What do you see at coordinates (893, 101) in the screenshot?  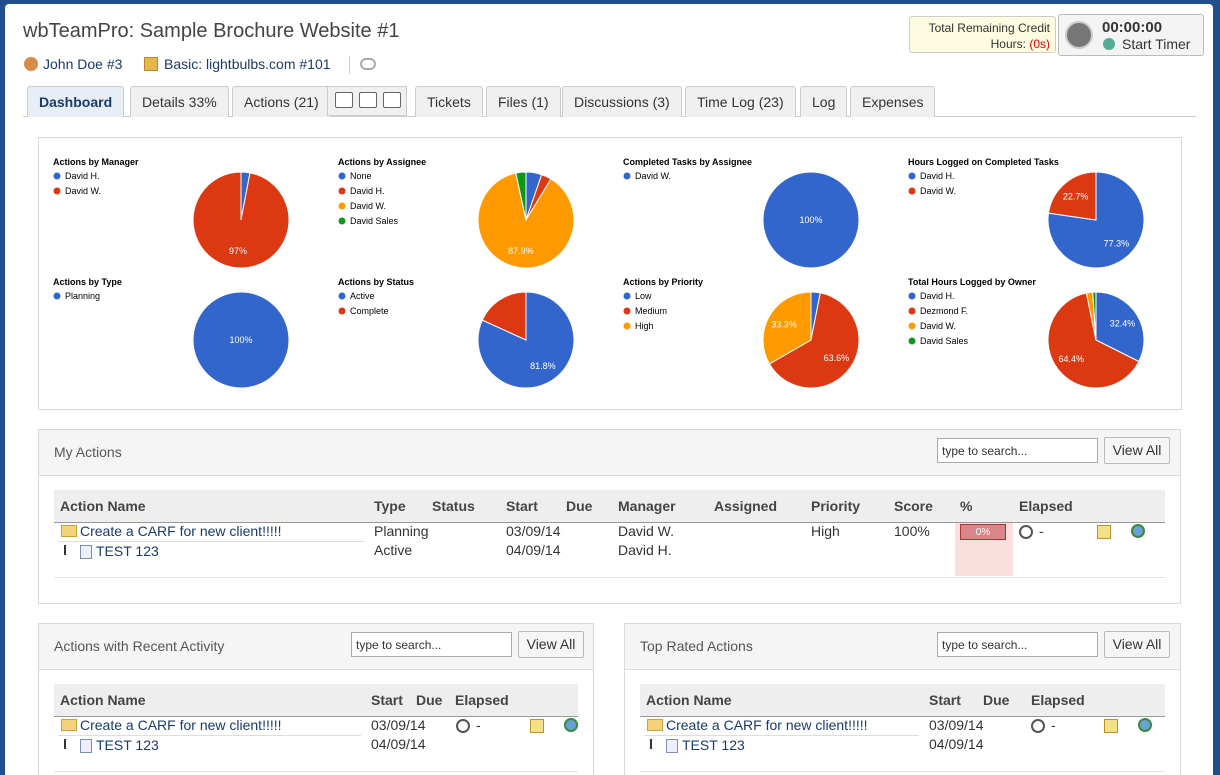 I see `tab: Expenses` at bounding box center [893, 101].